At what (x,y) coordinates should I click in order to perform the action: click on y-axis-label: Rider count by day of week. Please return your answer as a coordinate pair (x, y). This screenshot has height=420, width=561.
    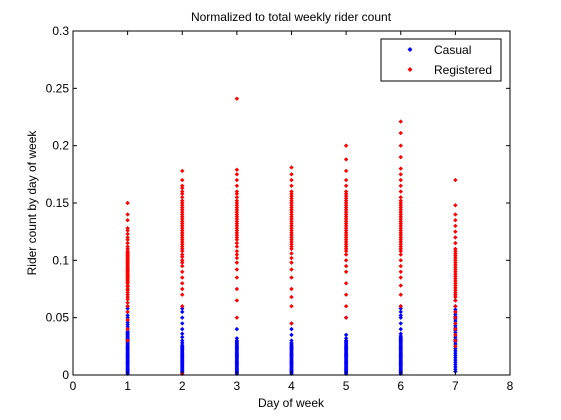
    Looking at the image, I should click on (32, 203).